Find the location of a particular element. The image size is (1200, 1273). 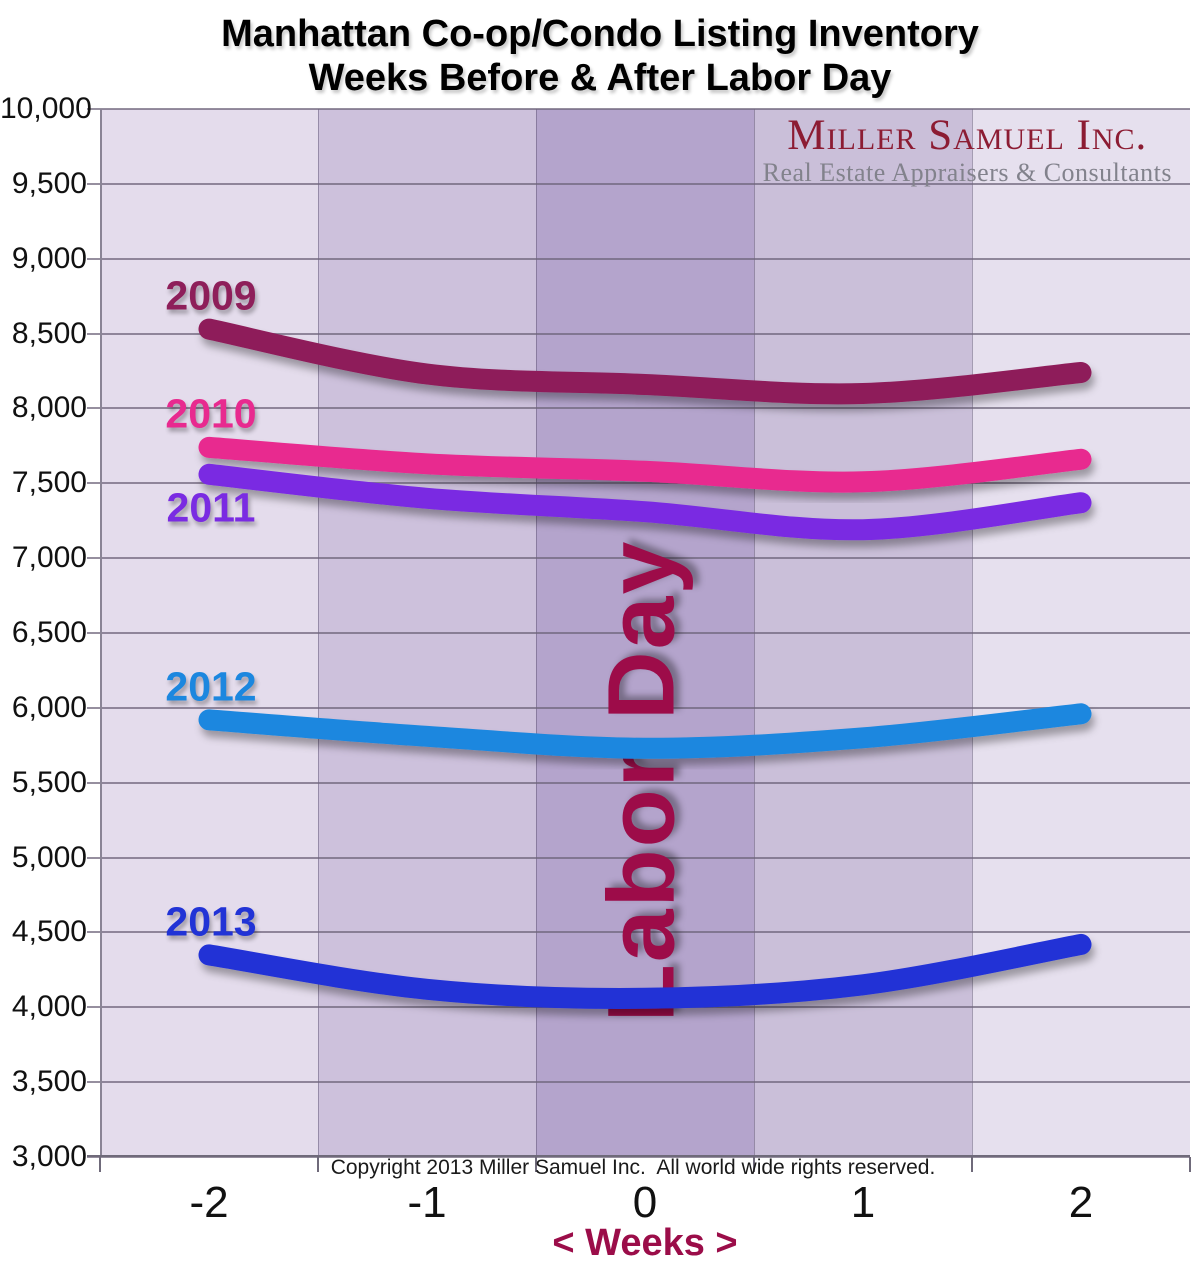

series-label-2013: 2013 is located at coordinates (211, 921).